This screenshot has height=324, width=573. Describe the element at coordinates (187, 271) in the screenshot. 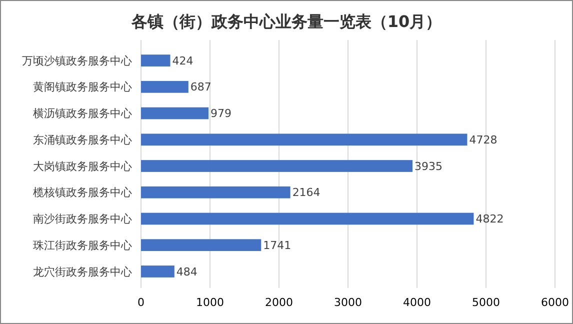

I see `data-label: 484` at that location.